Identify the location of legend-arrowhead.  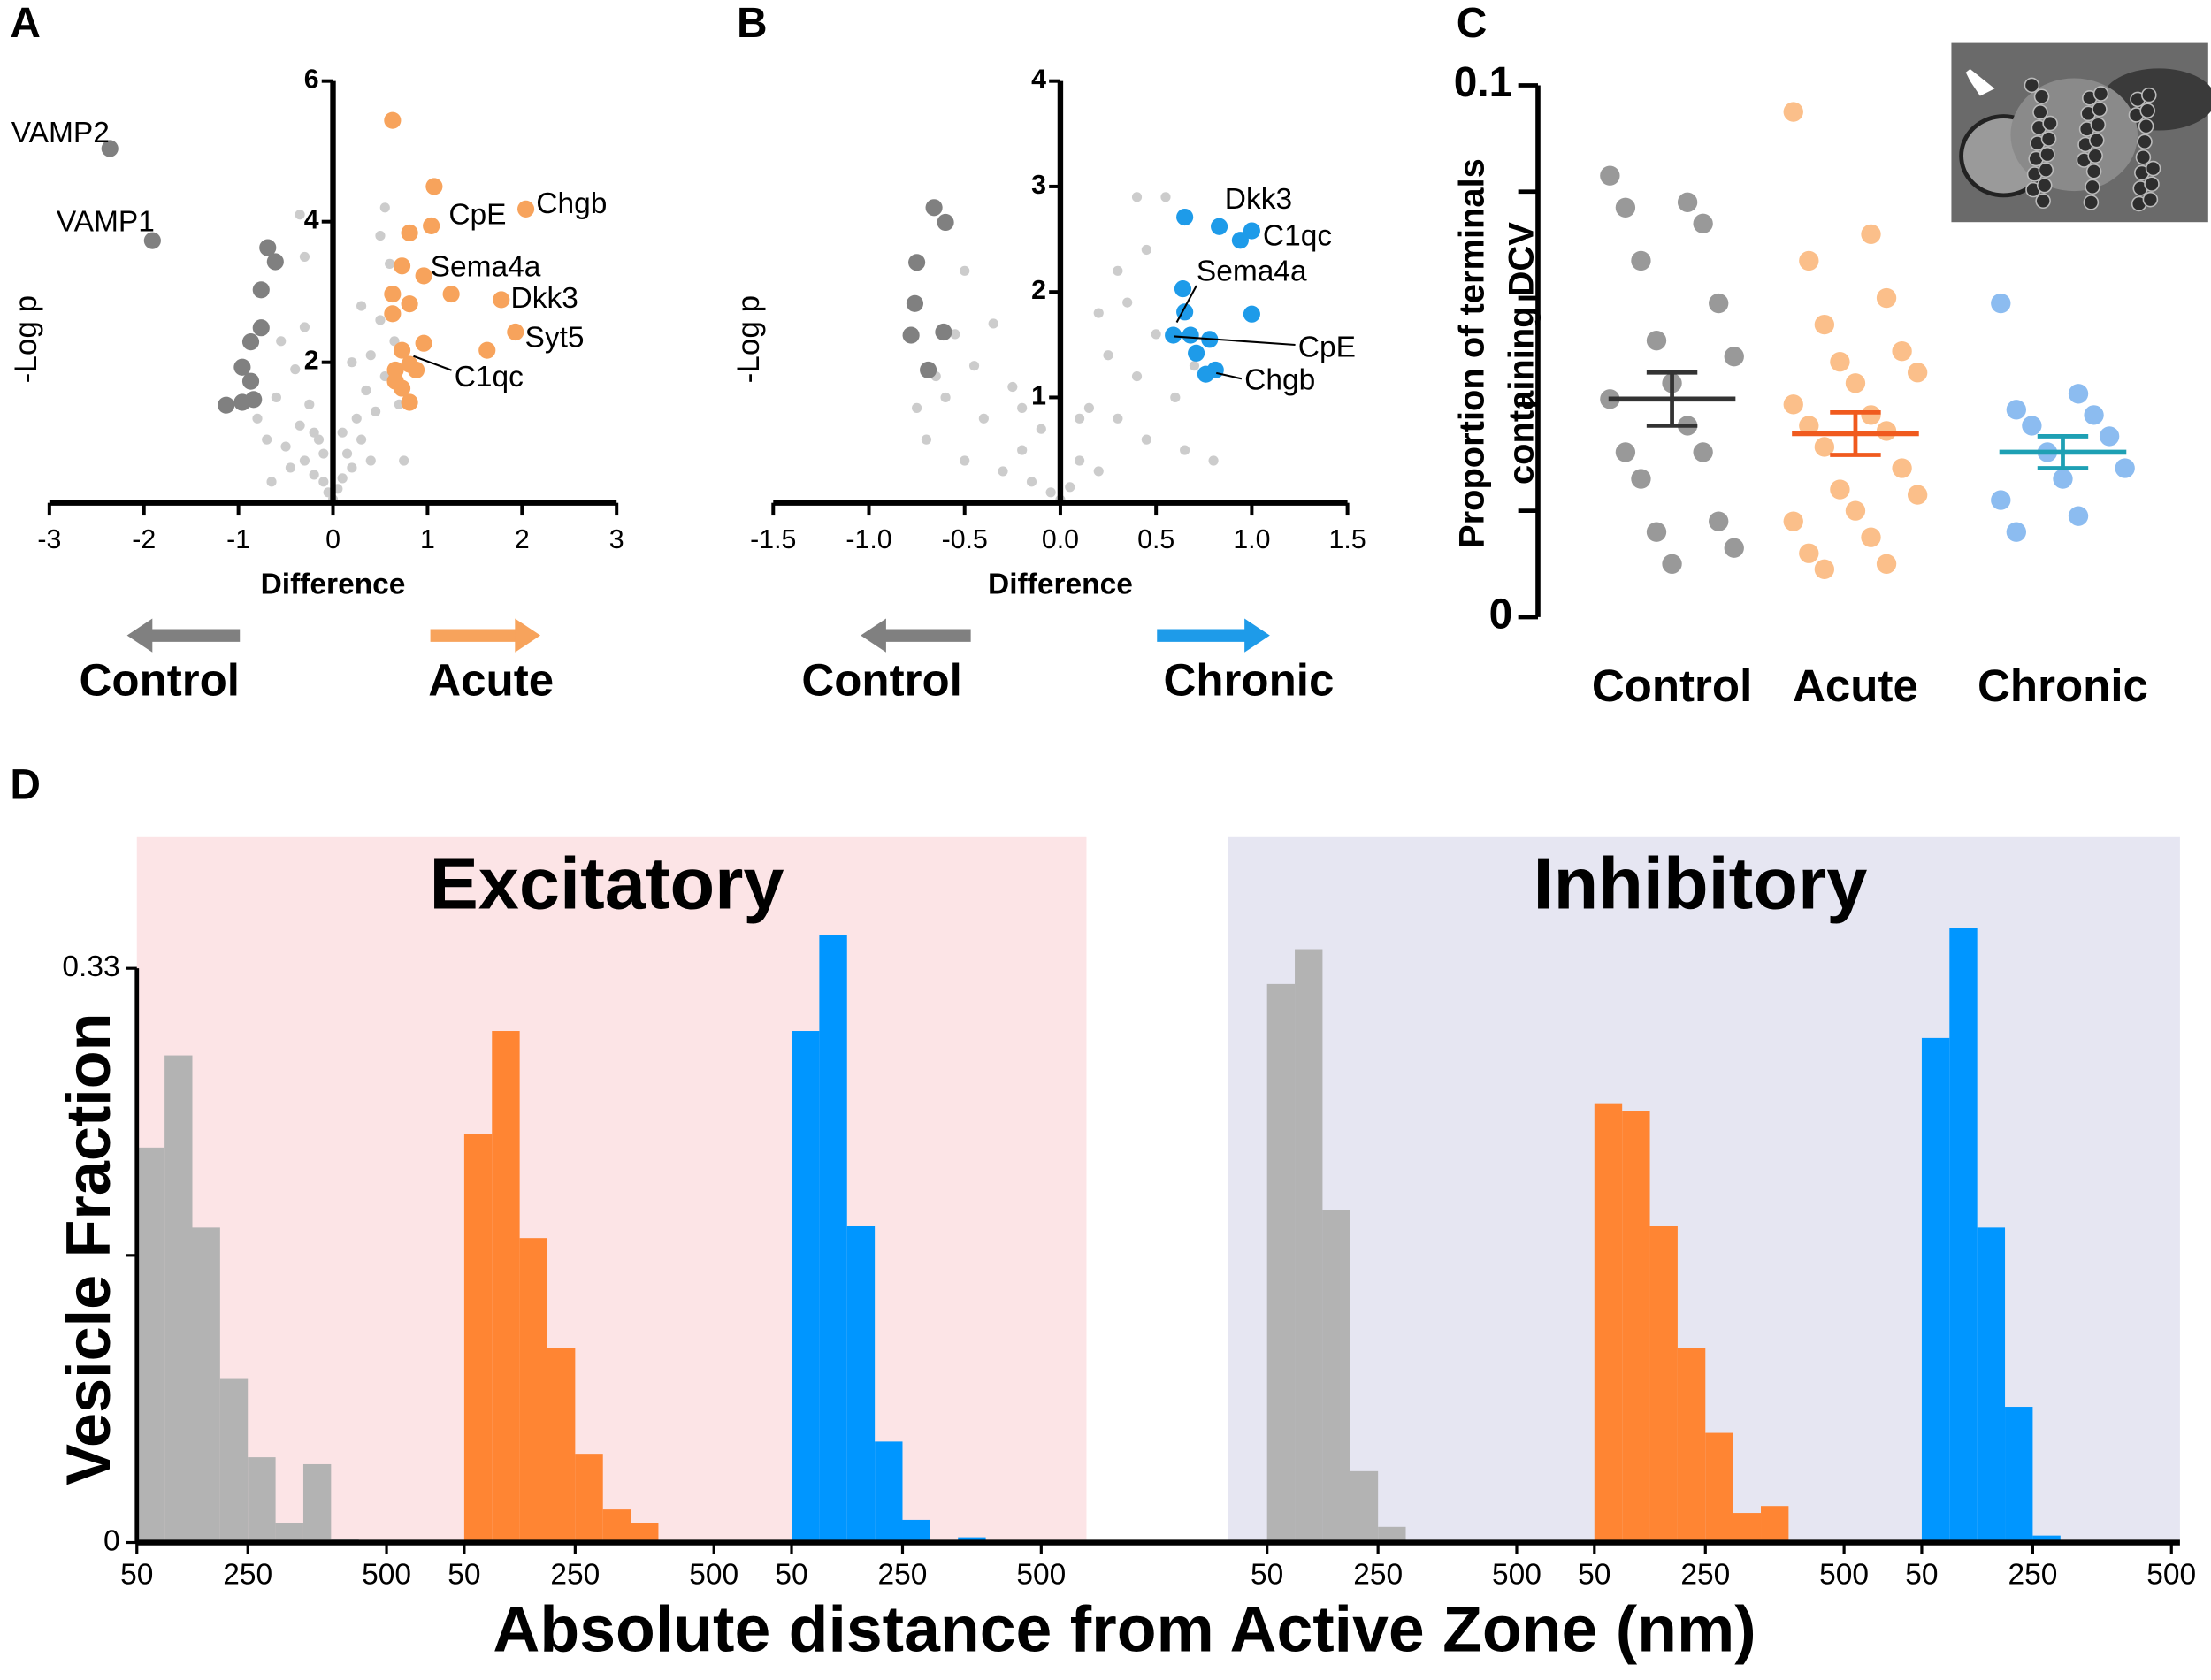
(873, 635).